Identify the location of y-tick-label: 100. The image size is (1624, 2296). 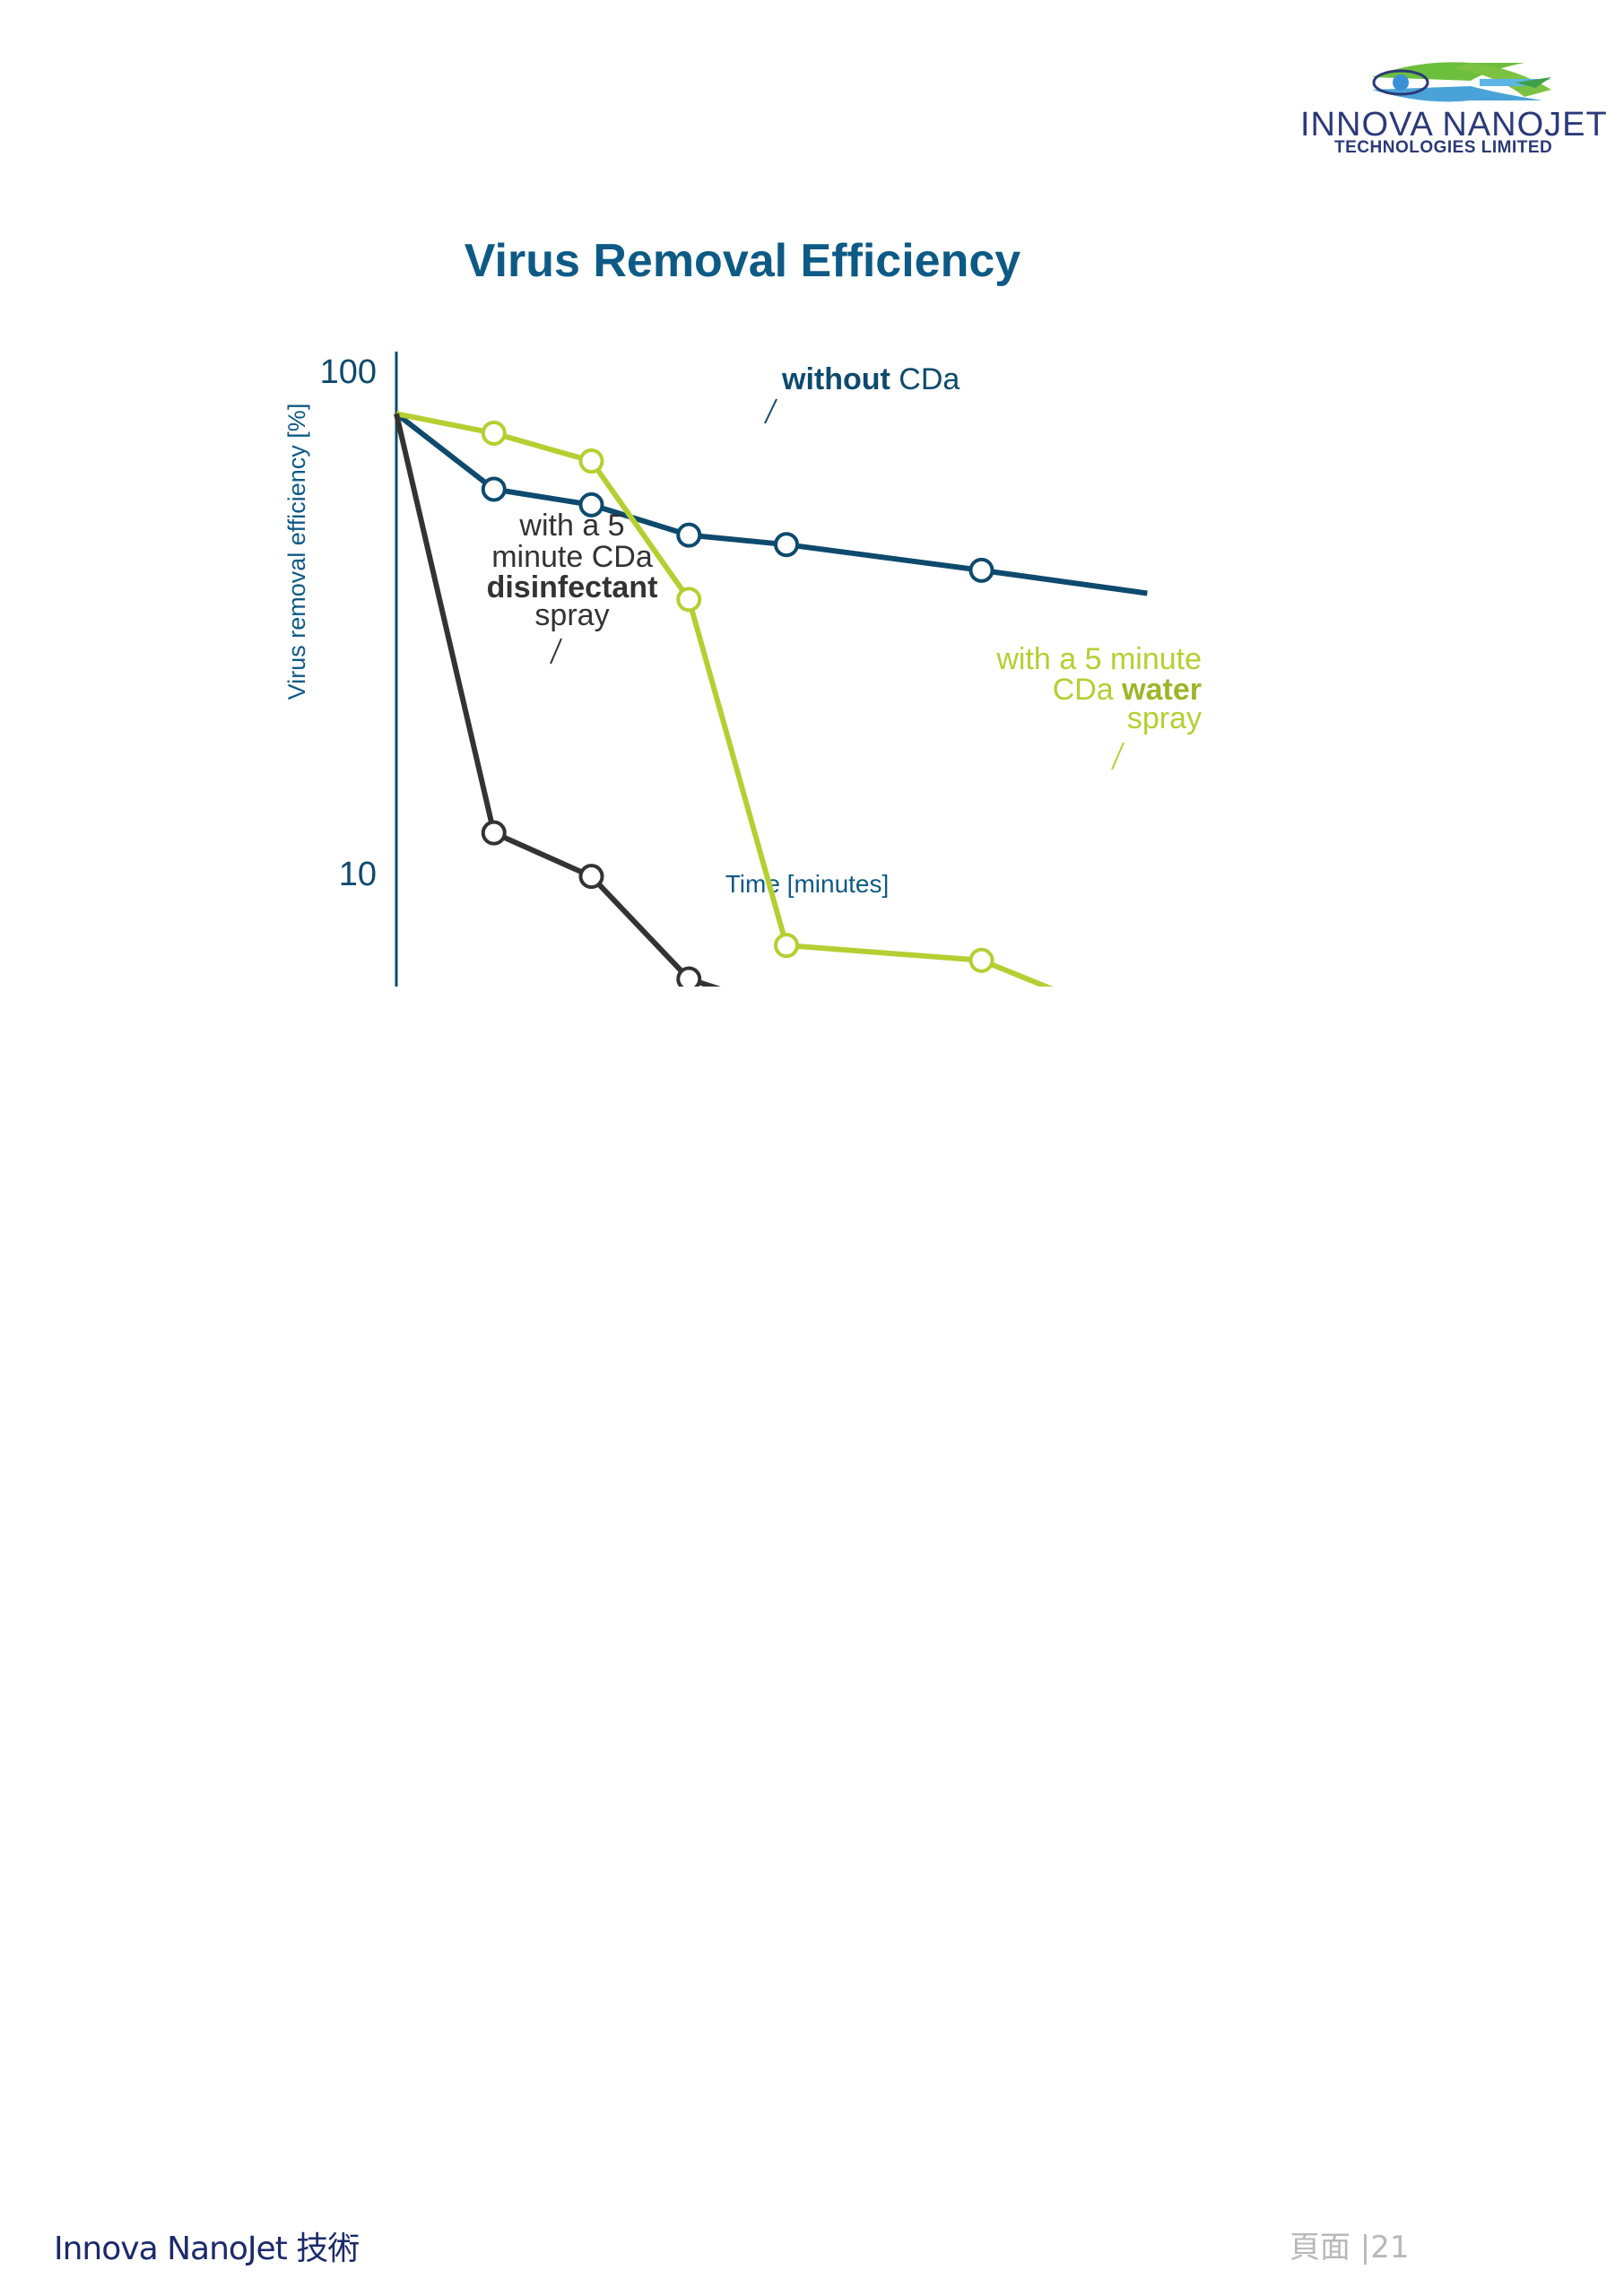
(348, 372).